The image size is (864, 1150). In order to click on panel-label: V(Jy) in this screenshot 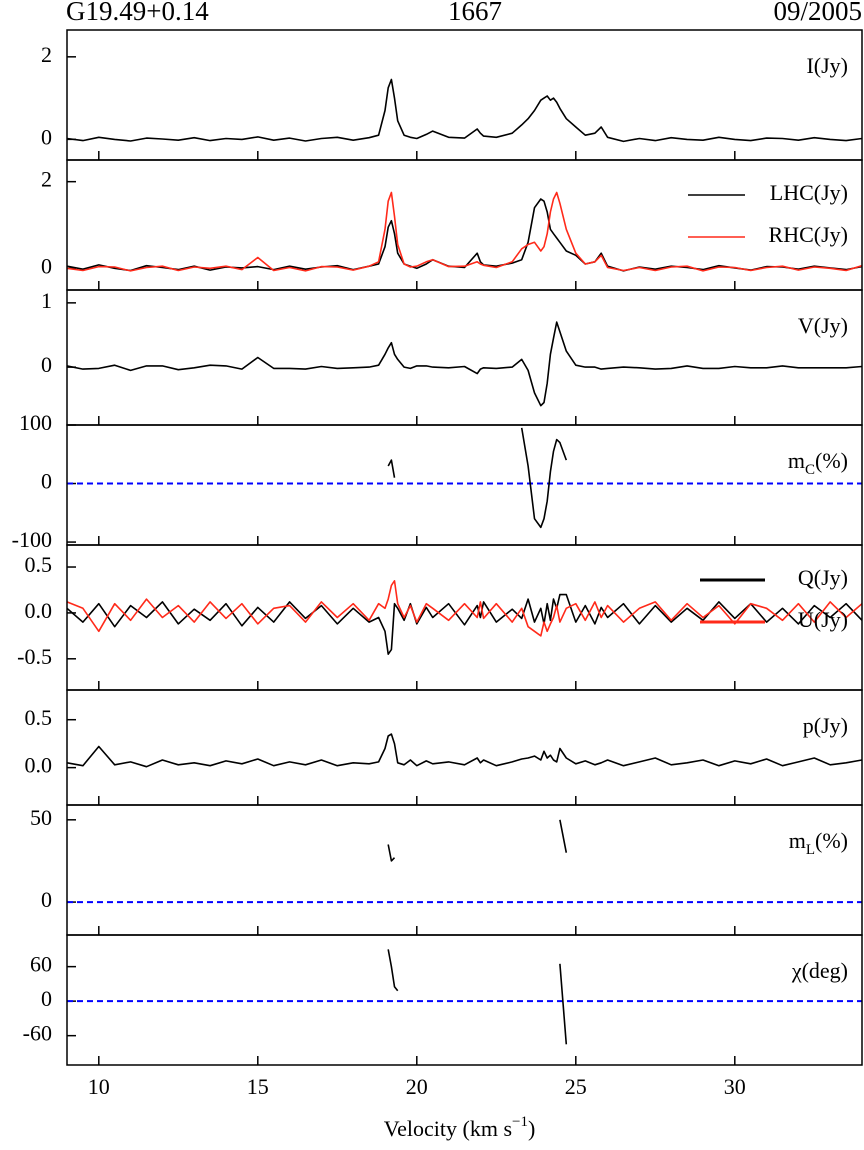, I will do `click(823, 325)`.